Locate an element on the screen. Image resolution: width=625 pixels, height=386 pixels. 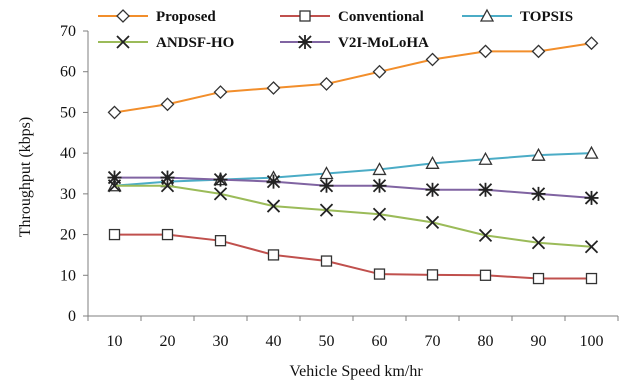
y-axis-title: Throughput (kbps) is located at coordinates (25, 177).